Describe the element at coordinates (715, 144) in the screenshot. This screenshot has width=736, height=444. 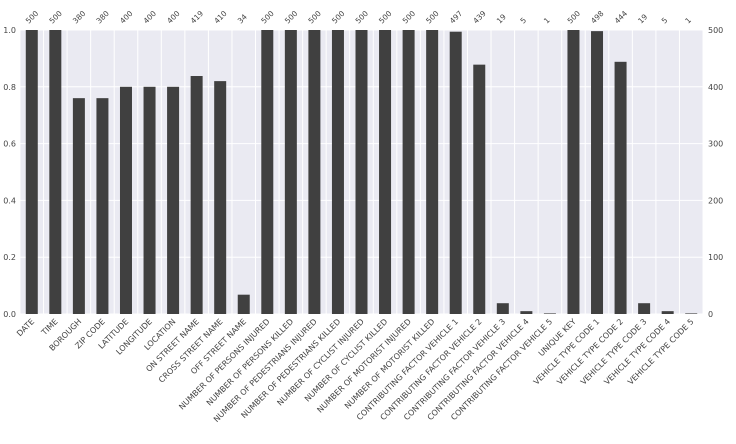
I see `y-tick-right: 300` at that location.